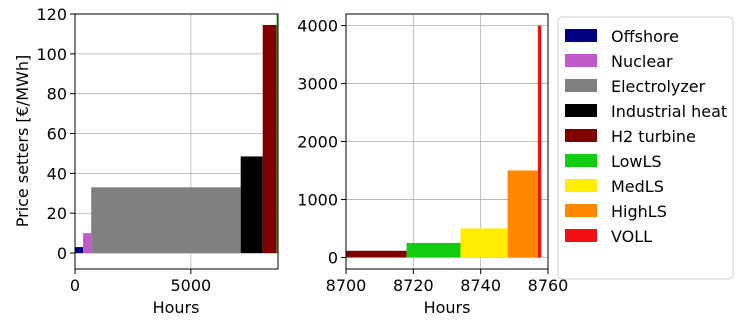 Image resolution: width=736 pixels, height=320 pixels. What do you see at coordinates (57, 94) in the screenshot?
I see `left-y-tick-label: 80` at bounding box center [57, 94].